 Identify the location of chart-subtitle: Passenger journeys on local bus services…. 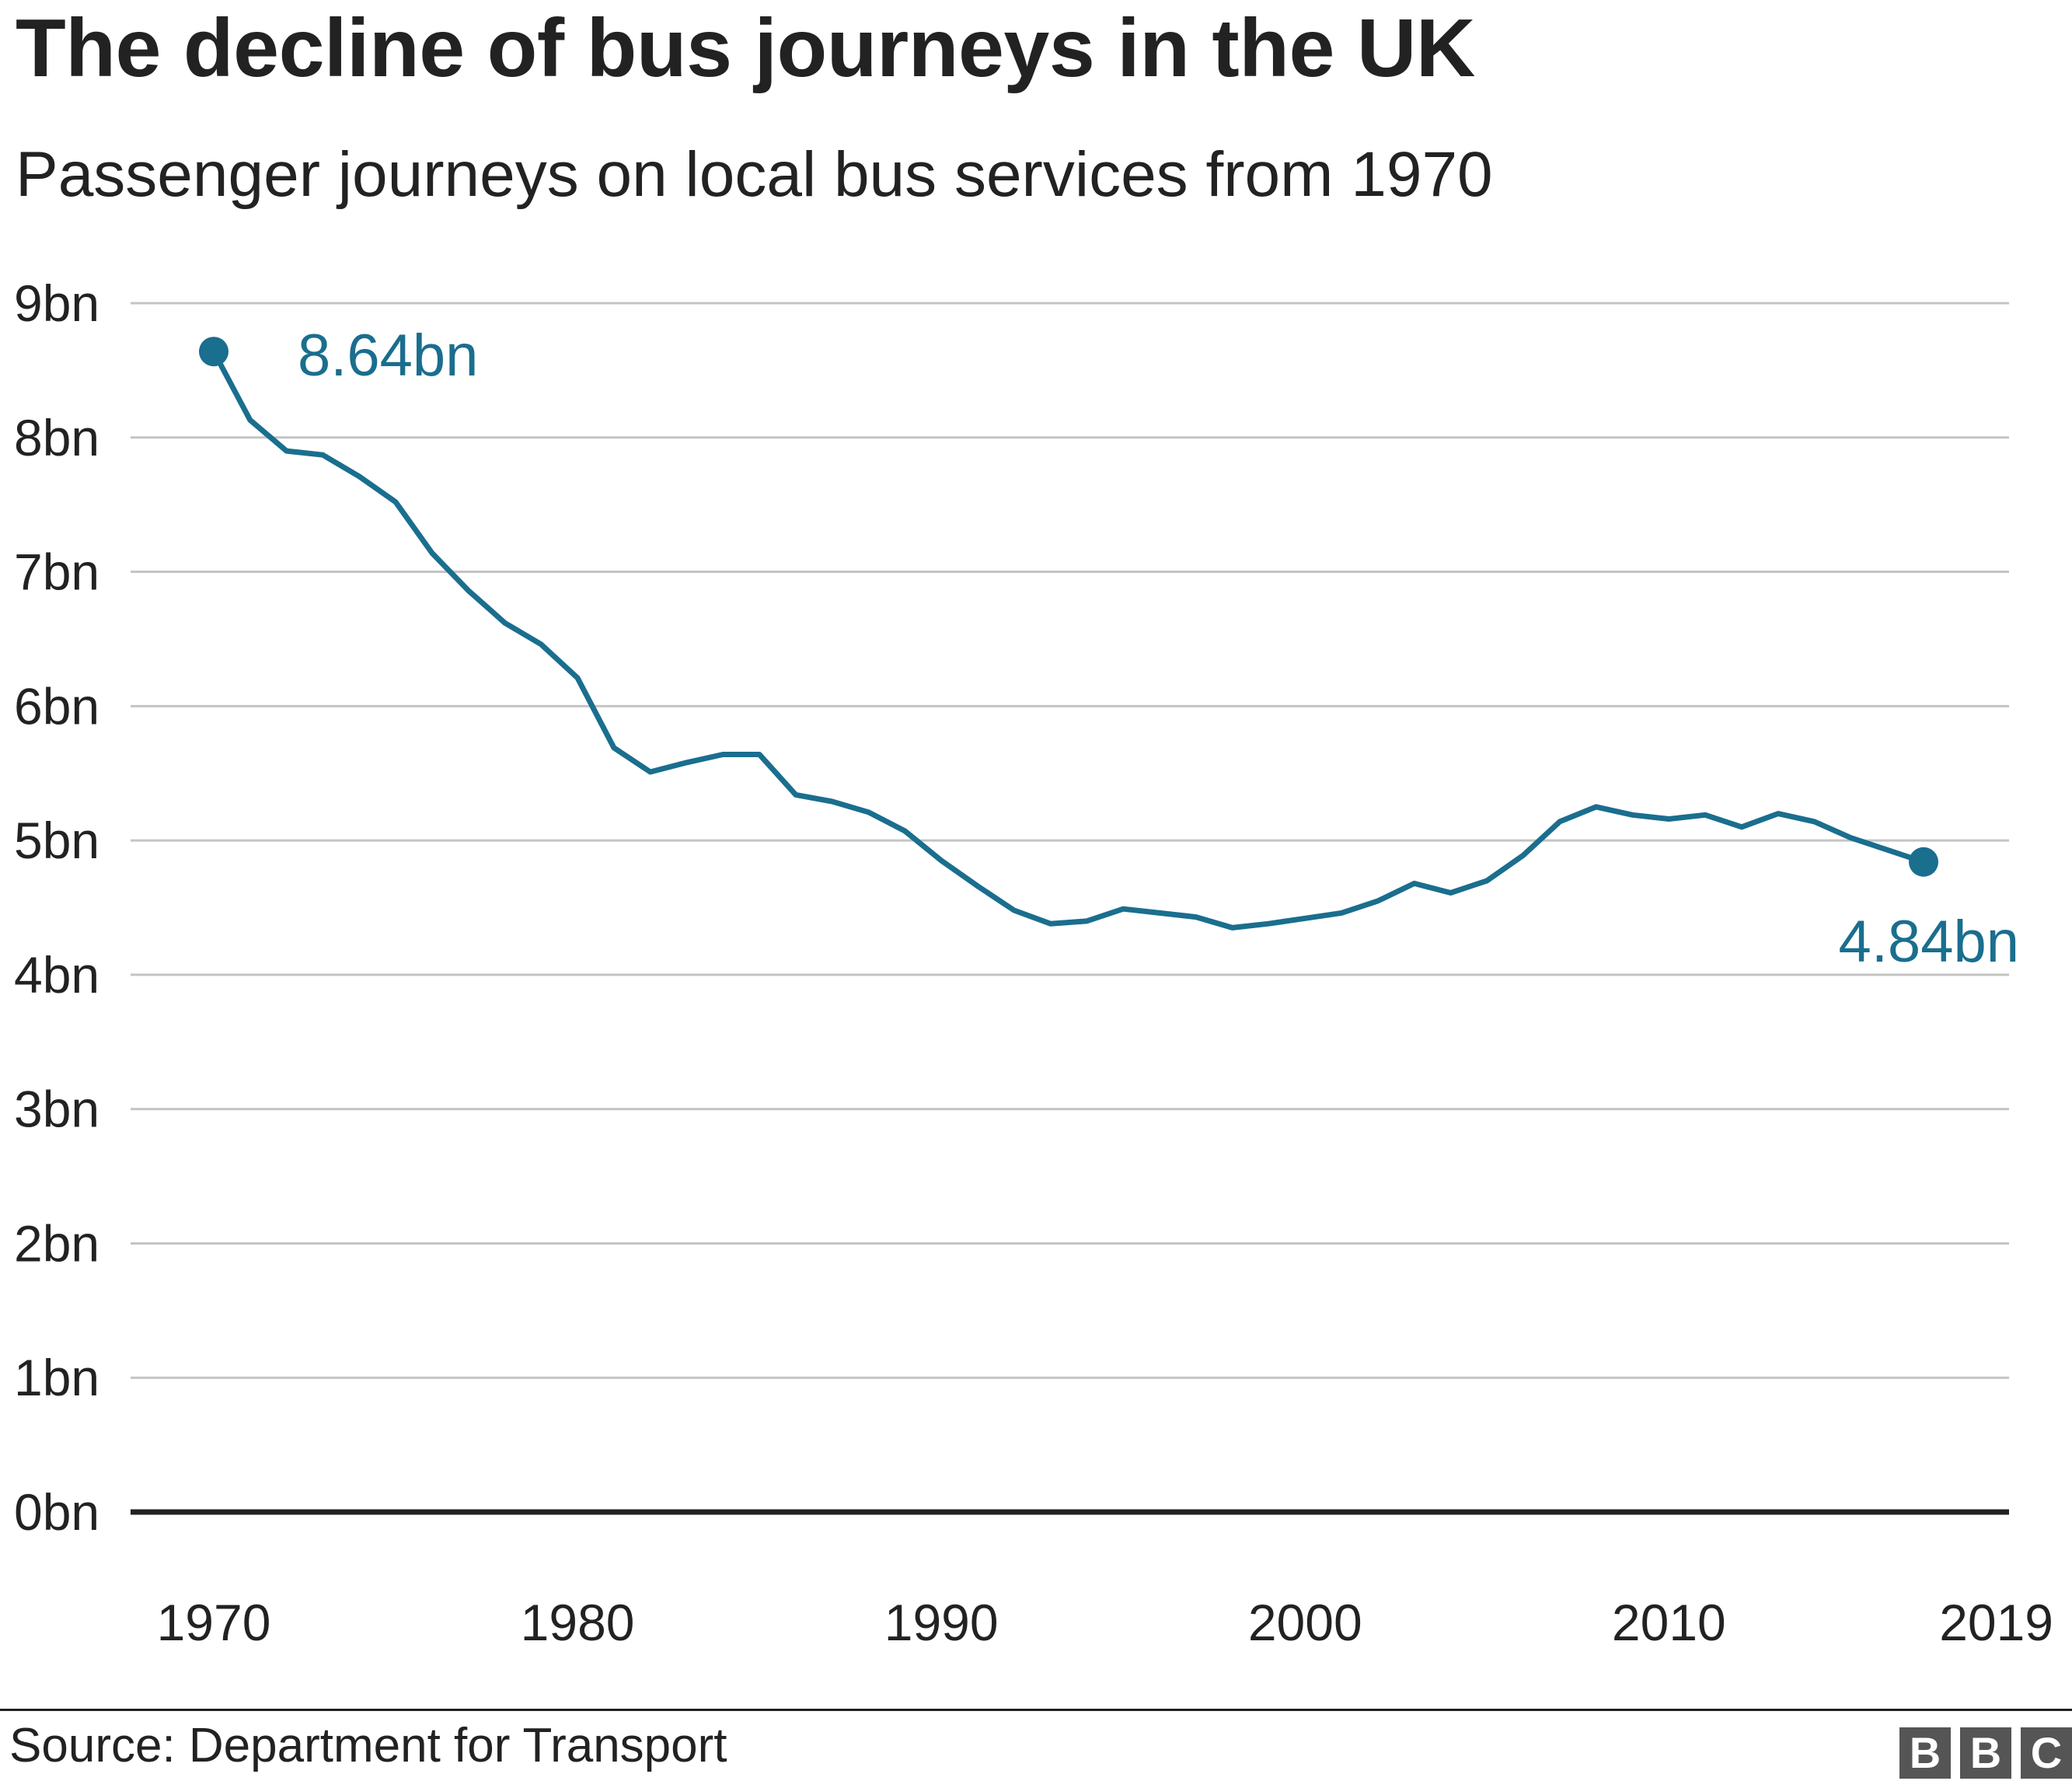
(754, 174).